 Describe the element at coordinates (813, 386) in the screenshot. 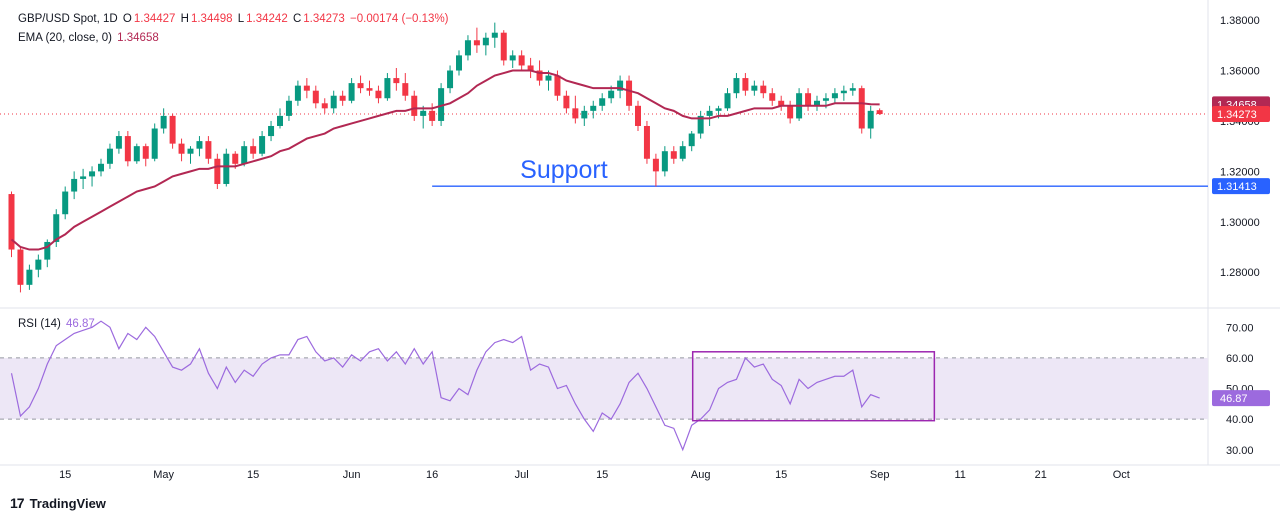

I see `rsi-range-box` at that location.